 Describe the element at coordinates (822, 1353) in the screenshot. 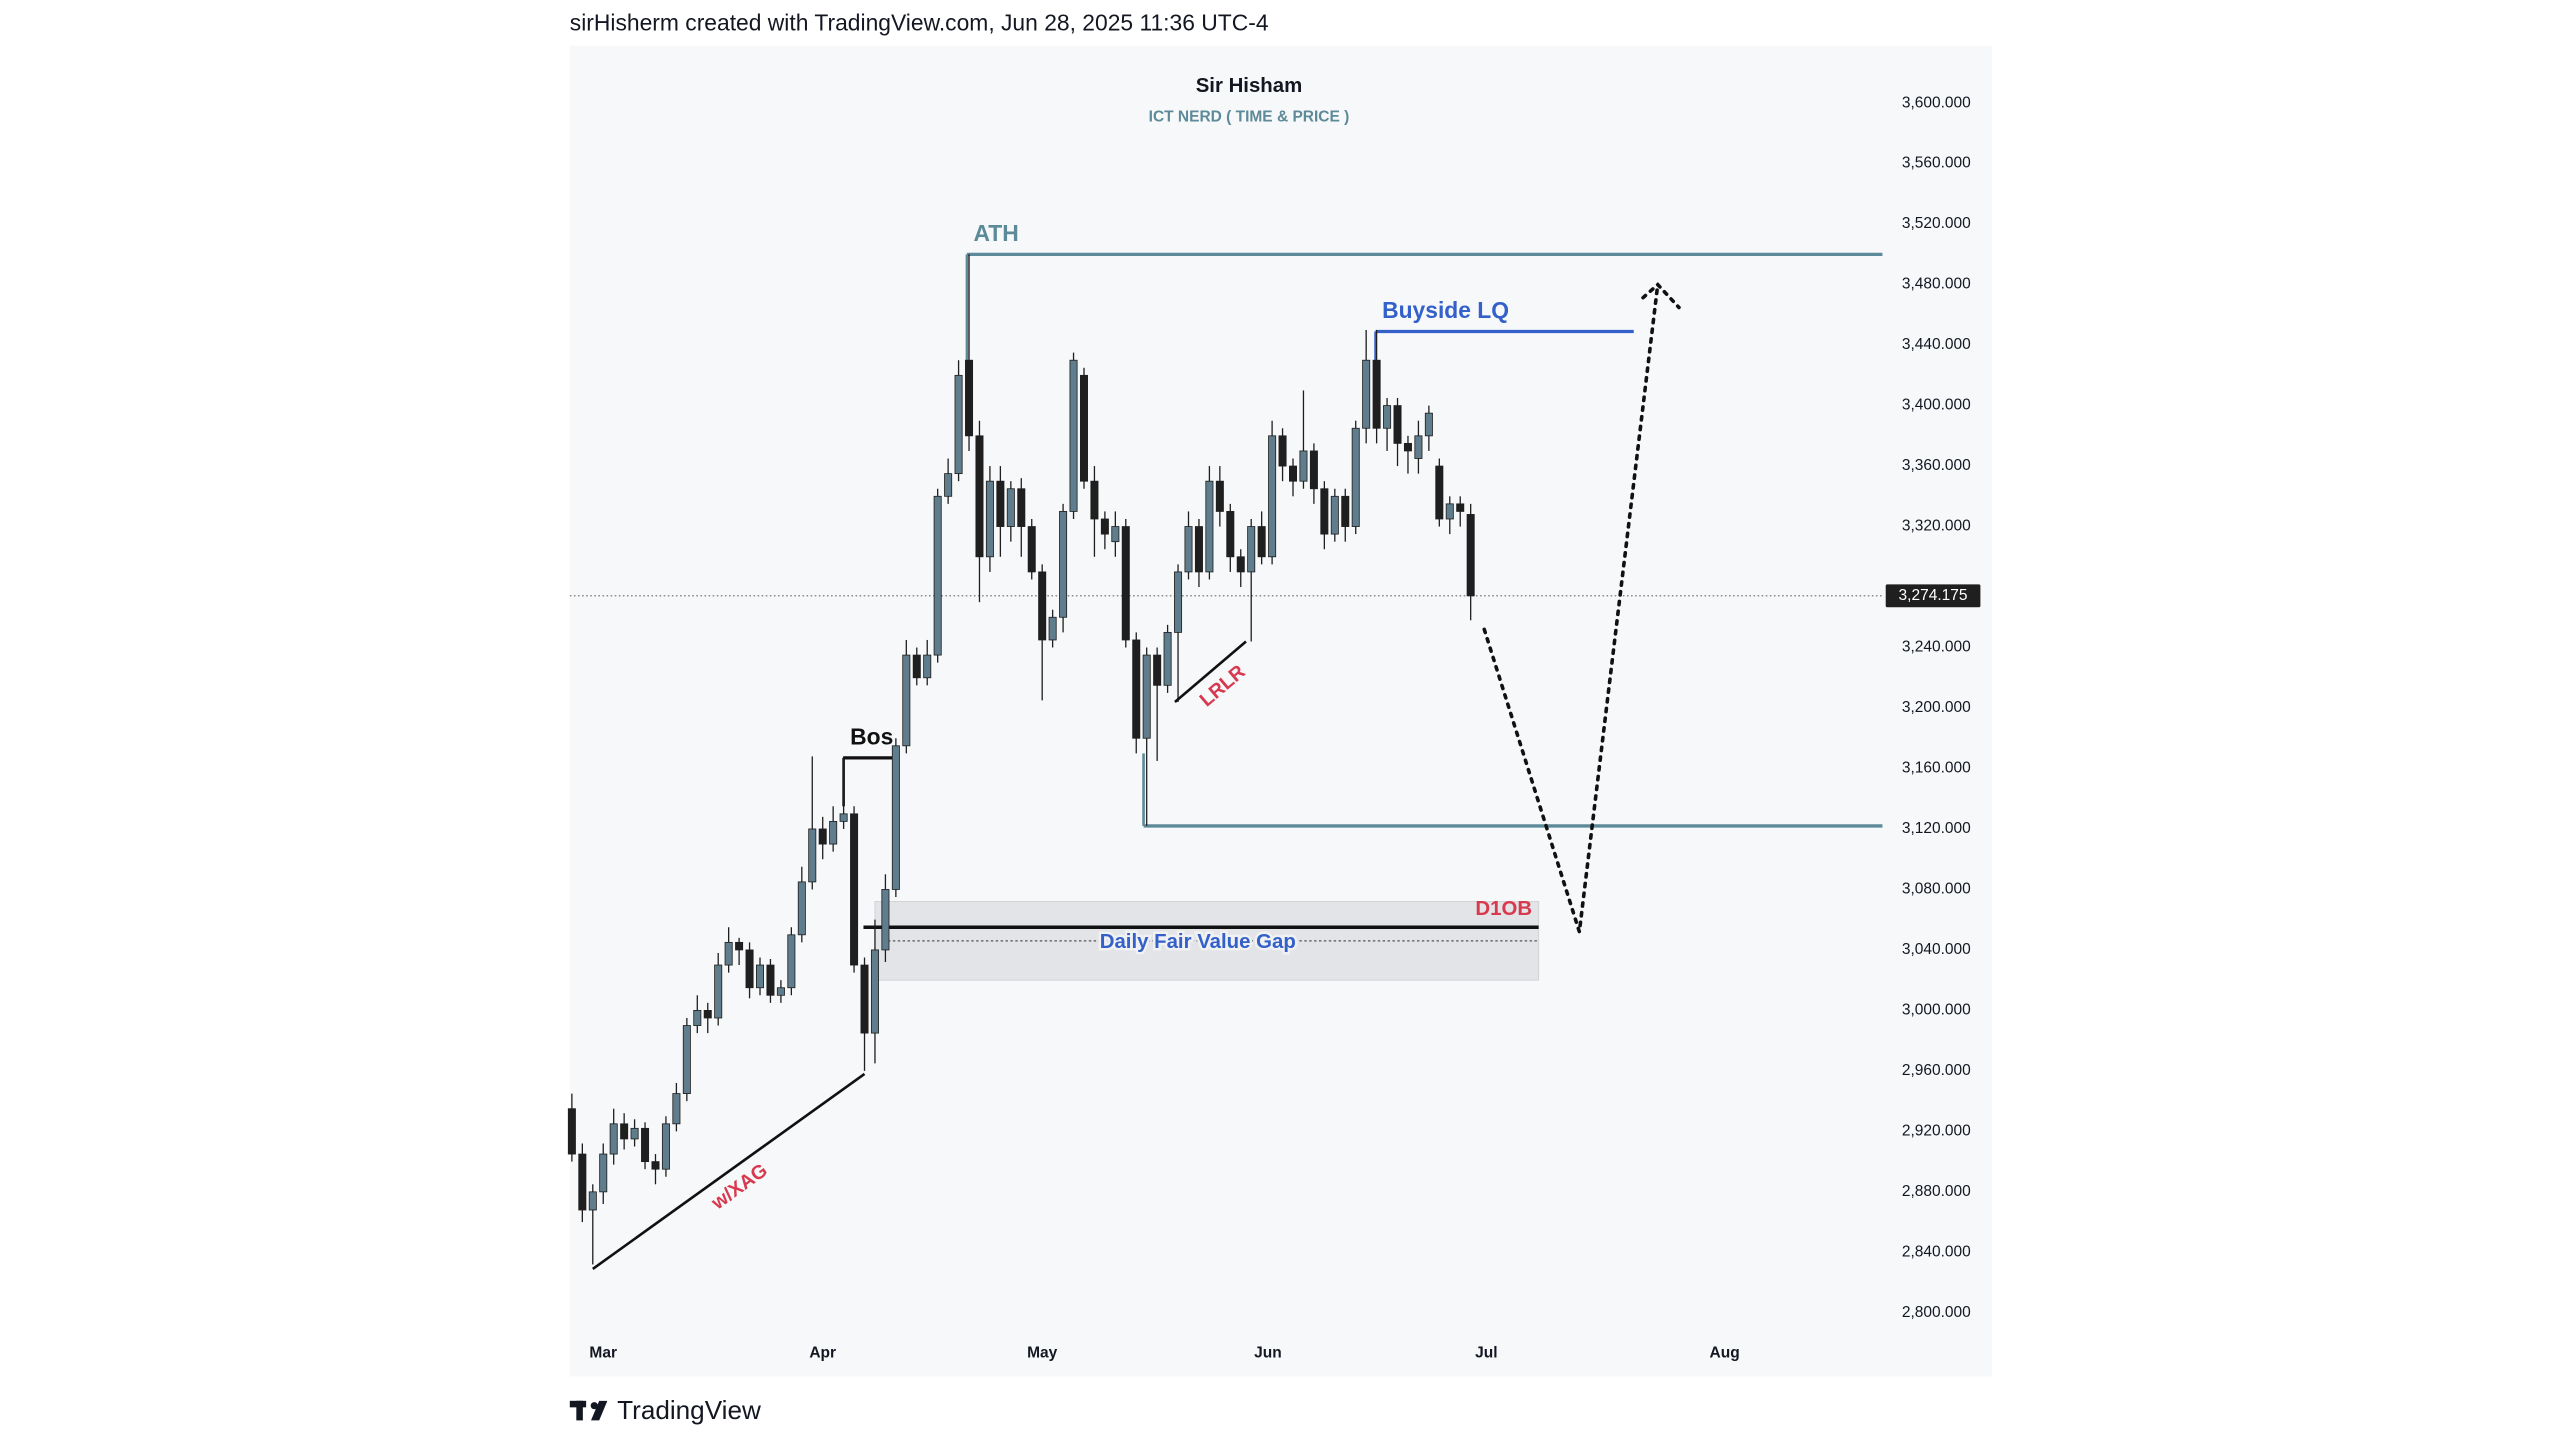

I see `x-tick-label: Apr` at that location.